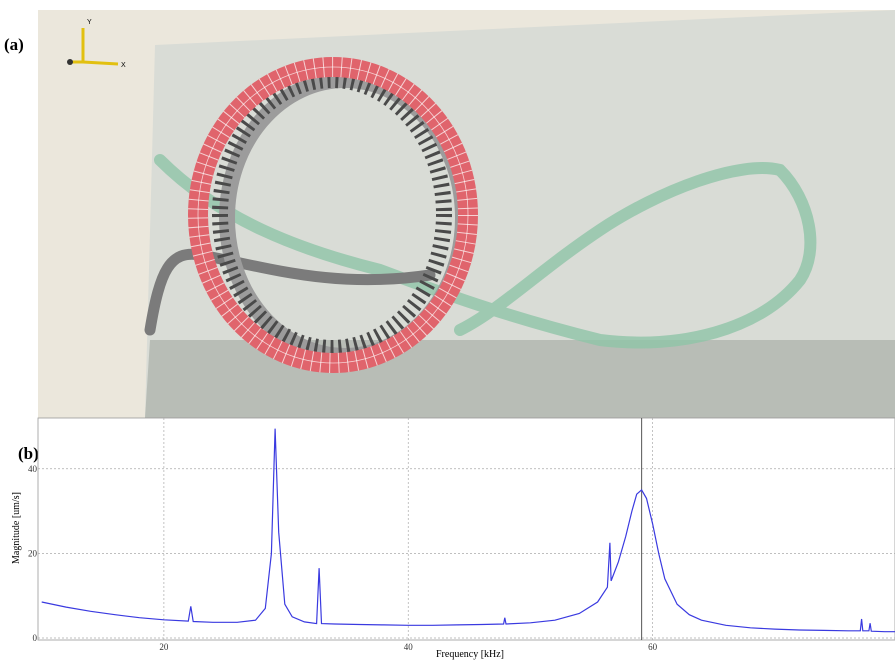 Image resolution: width=895 pixels, height=660 pixels. What do you see at coordinates (16, 528) in the screenshot?
I see `y-axis-label: Magnitude [um/s]` at bounding box center [16, 528].